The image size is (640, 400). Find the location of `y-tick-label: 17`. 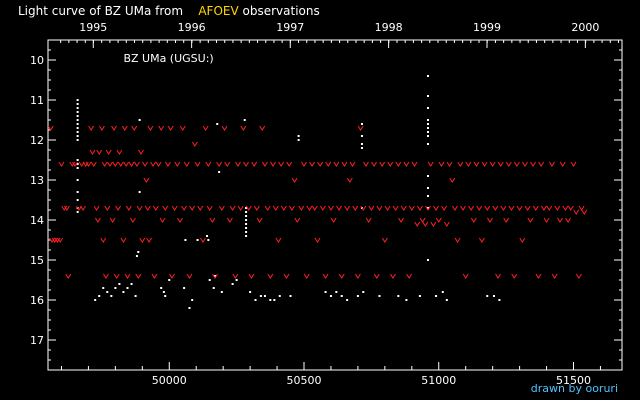

y-tick-label: 17 is located at coordinates (37, 340).